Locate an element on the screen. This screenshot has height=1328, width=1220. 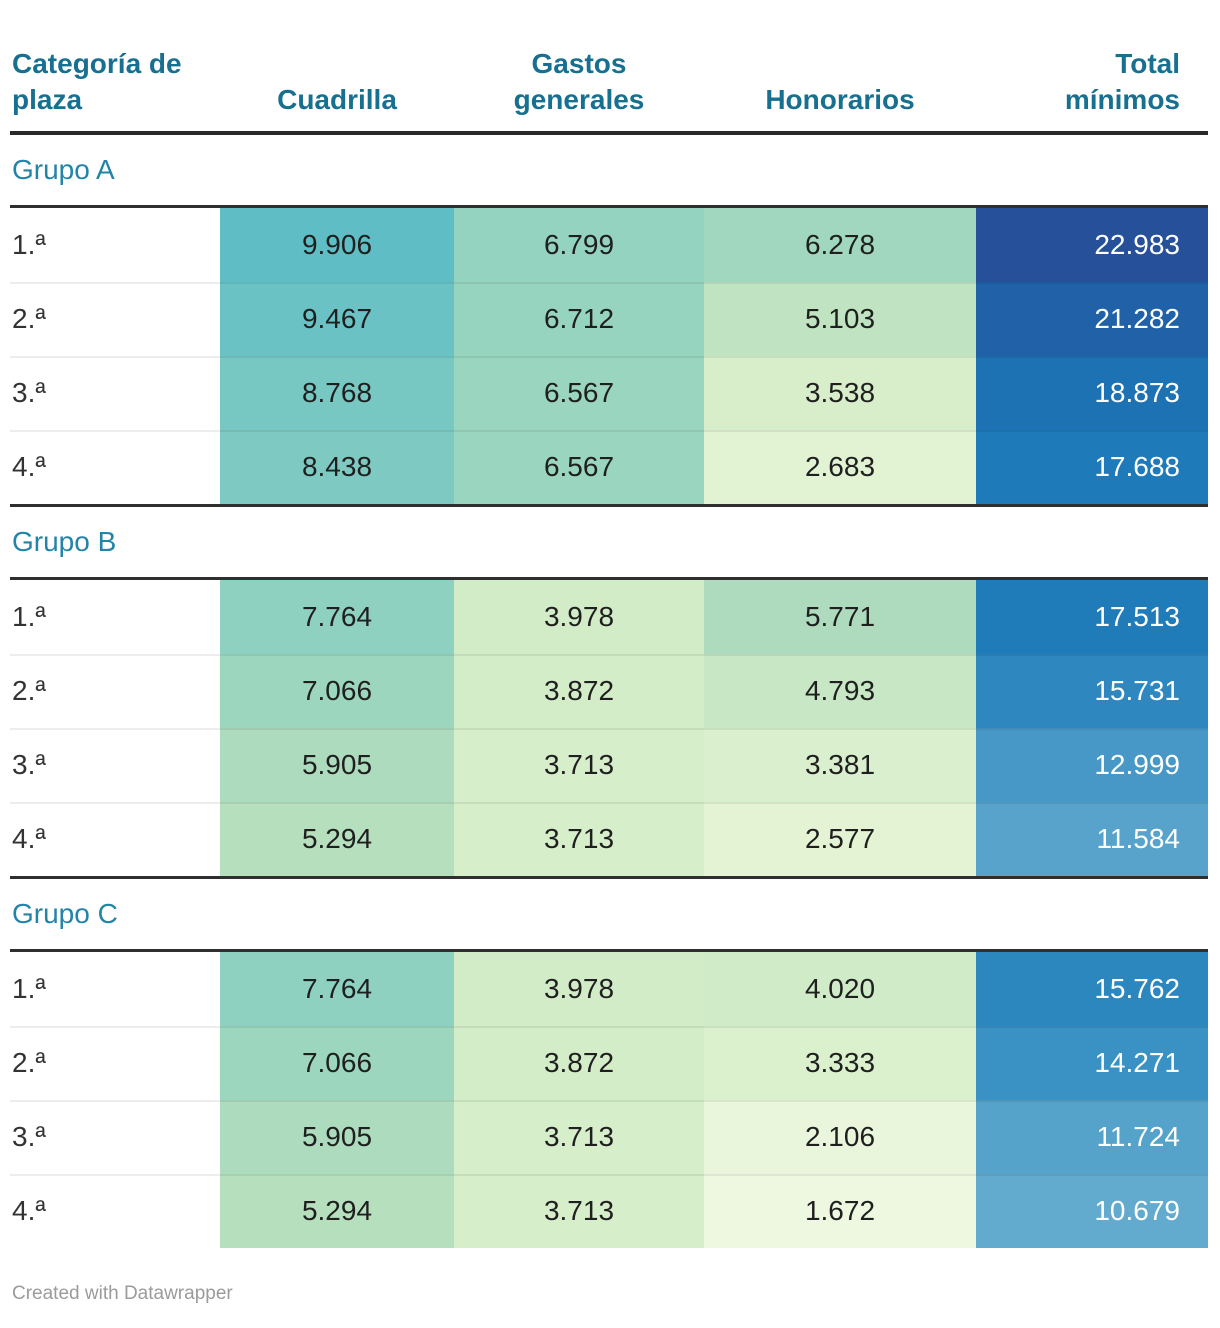
honorarios-cell: 2.577 is located at coordinates (840, 839).